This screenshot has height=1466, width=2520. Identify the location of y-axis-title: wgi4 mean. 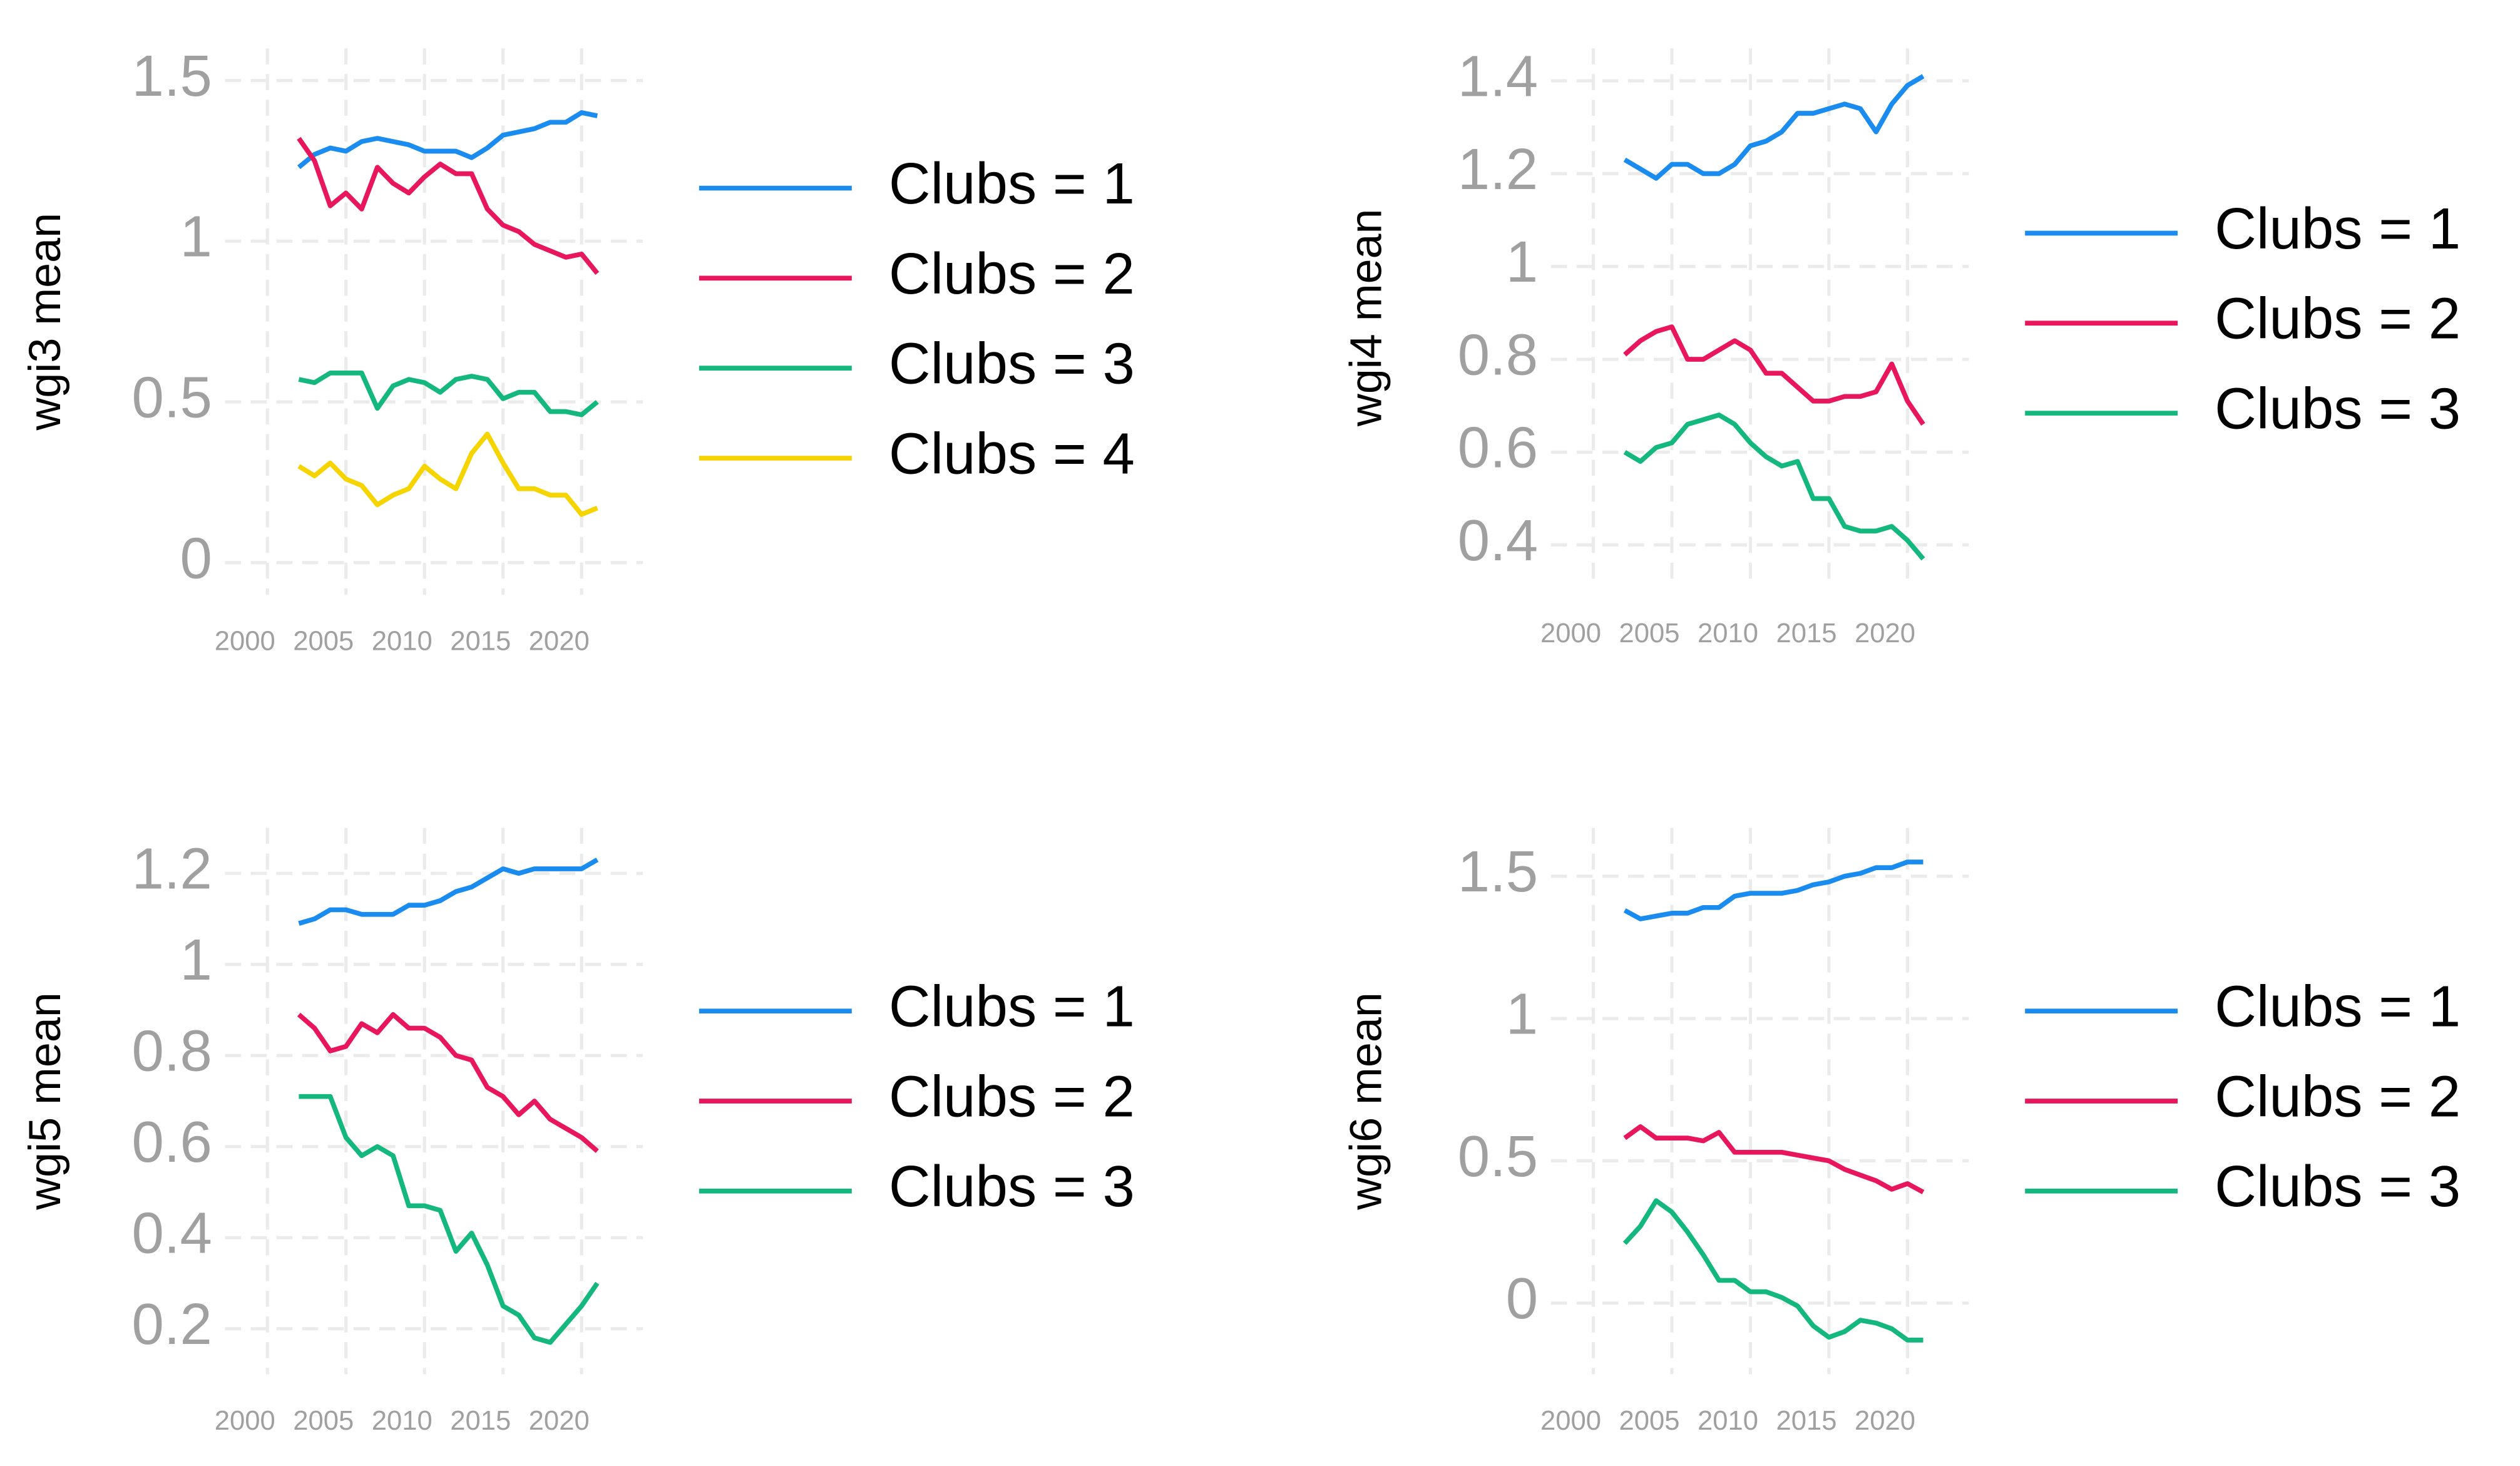
(1366, 317).